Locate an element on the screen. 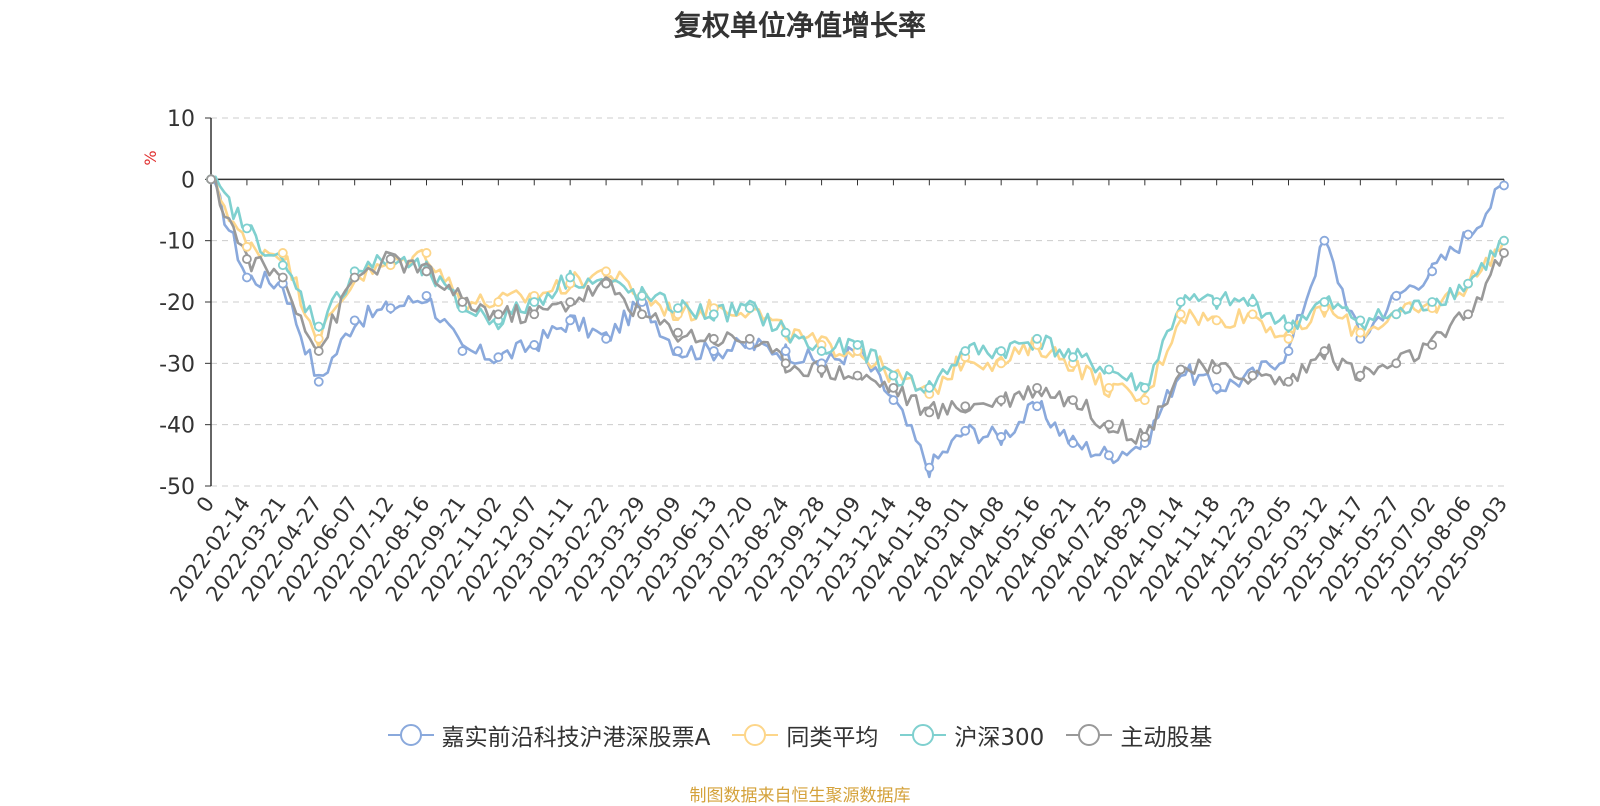 Image resolution: width=1600 pixels, height=806 pixels. legend-label: 沪深300 is located at coordinates (999, 738).